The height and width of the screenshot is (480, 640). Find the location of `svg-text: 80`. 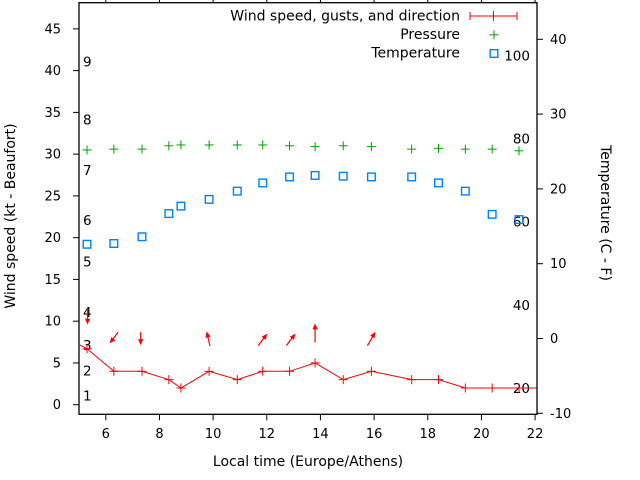

svg-text: 80 is located at coordinates (521, 140).